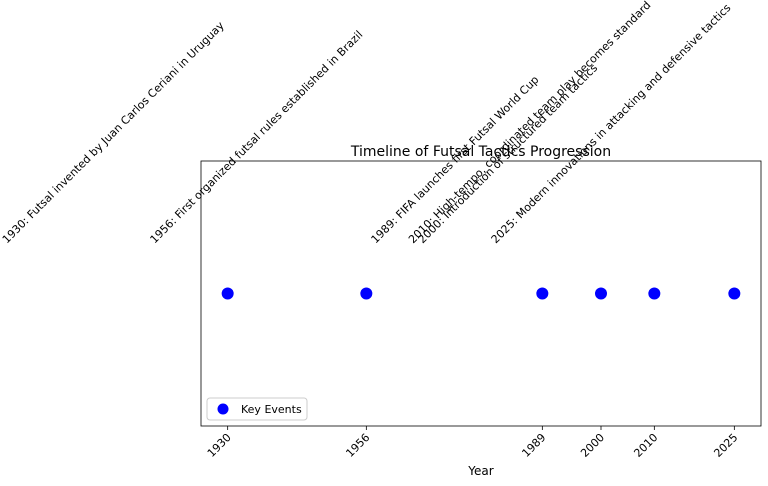 The width and height of the screenshot is (768, 486). Describe the element at coordinates (271, 409) in the screenshot. I see `legend-label: Key Events` at that location.